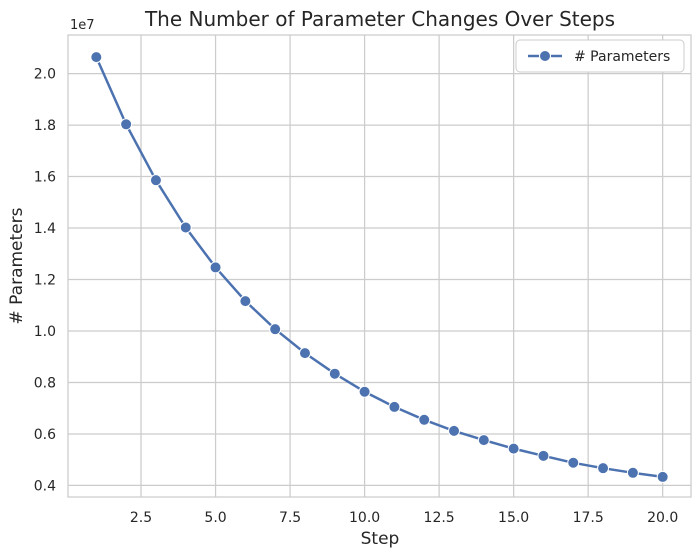 This screenshot has width=699, height=558. Describe the element at coordinates (290, 518) in the screenshot. I see `x-tick-label: 7.5` at that location.